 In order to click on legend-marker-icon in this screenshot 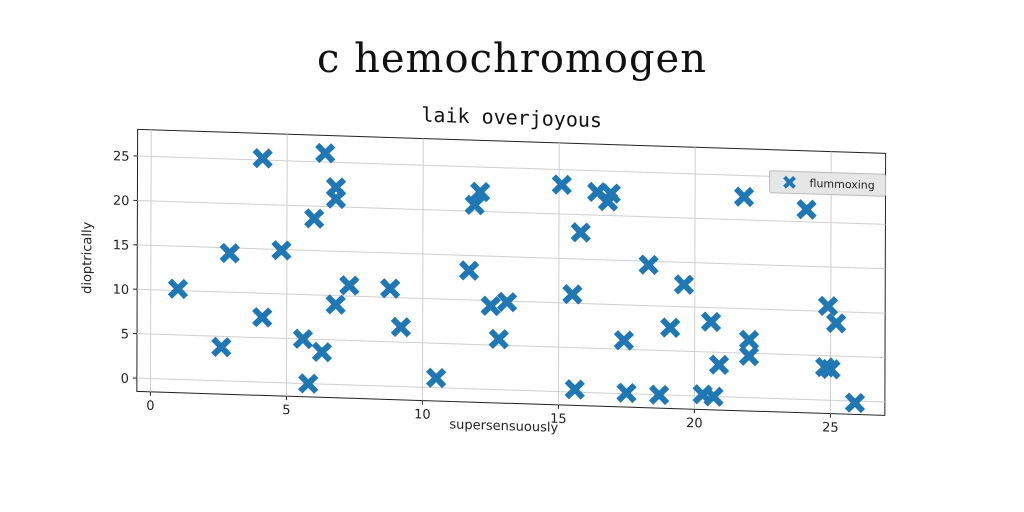, I will do `click(789, 182)`.